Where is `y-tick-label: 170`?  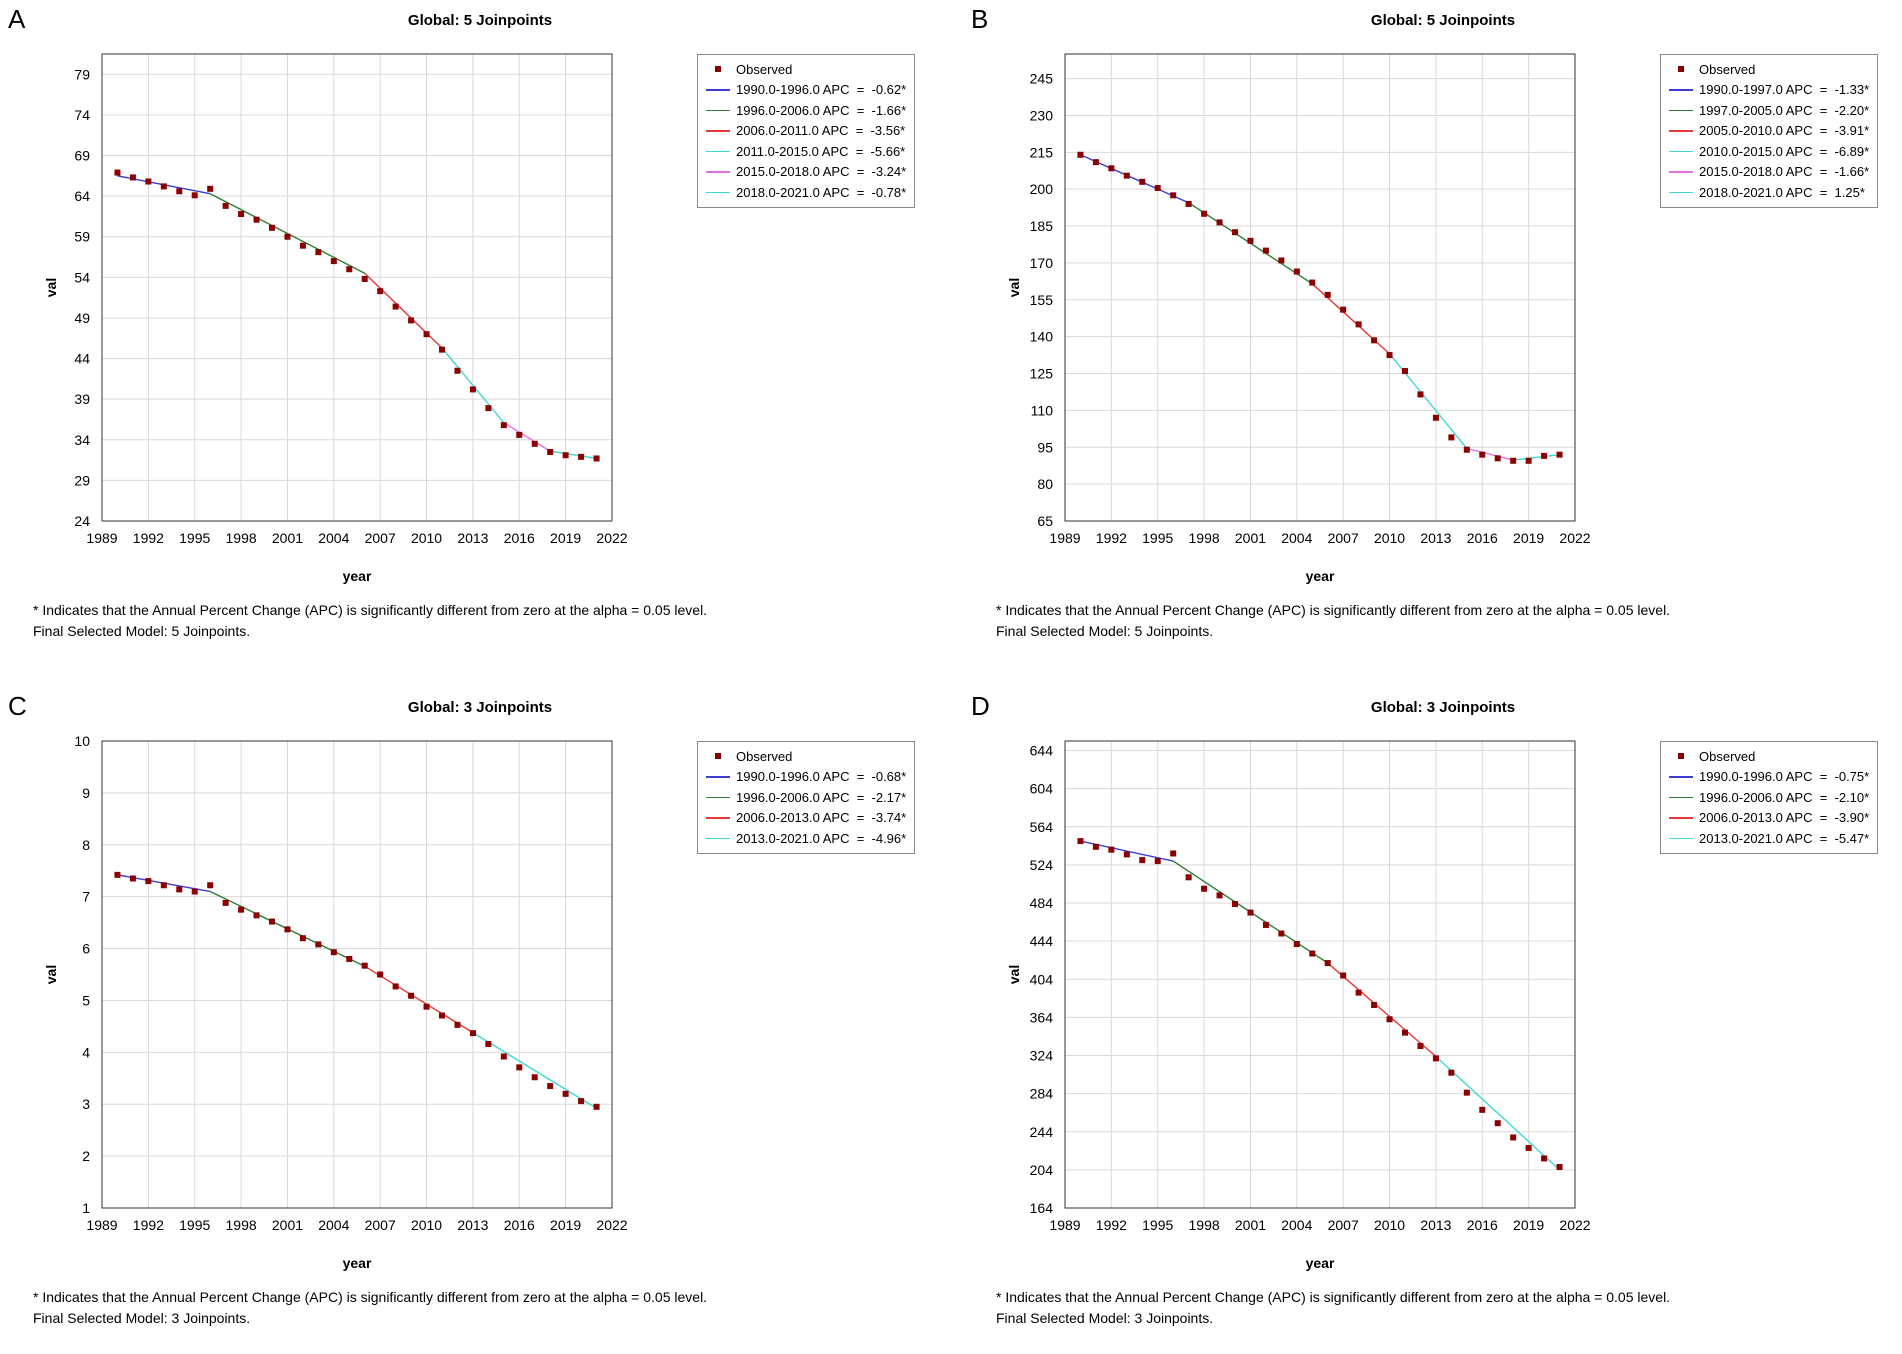 y-tick-label: 170 is located at coordinates (1042, 263).